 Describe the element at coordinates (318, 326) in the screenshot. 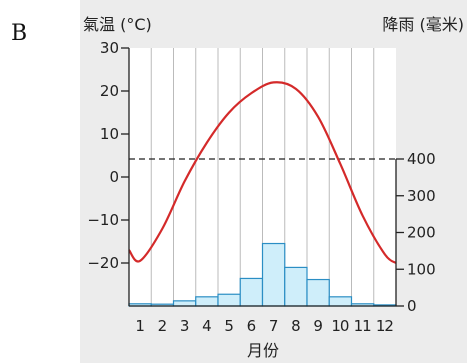

I see `month-label: 9` at that location.